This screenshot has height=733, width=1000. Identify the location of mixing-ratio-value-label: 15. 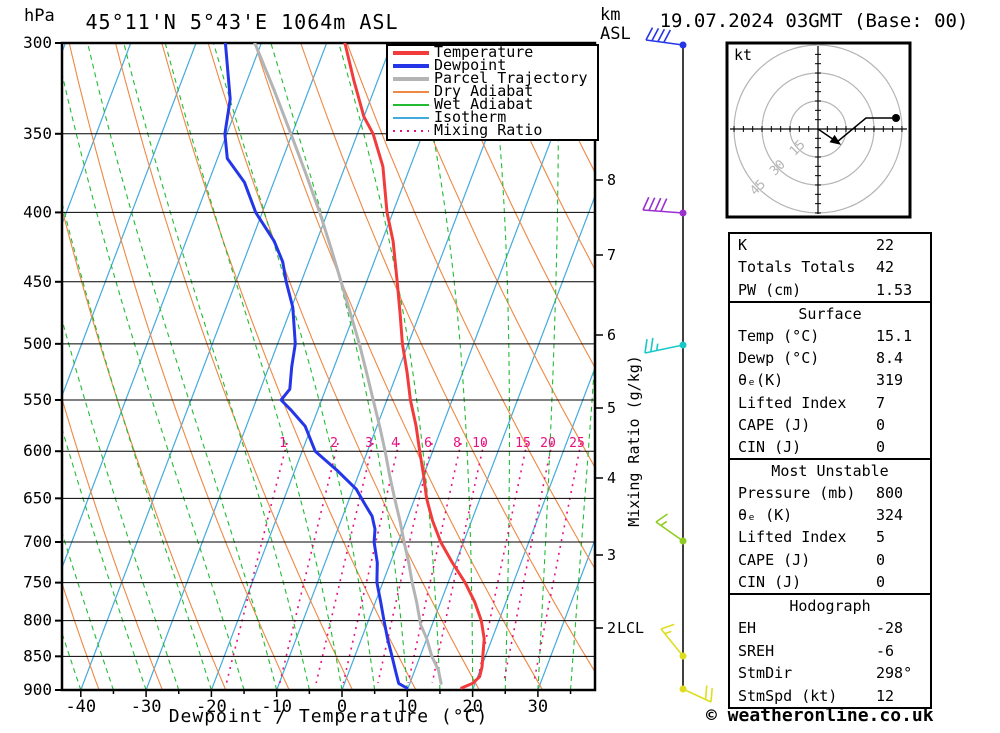
(523, 443).